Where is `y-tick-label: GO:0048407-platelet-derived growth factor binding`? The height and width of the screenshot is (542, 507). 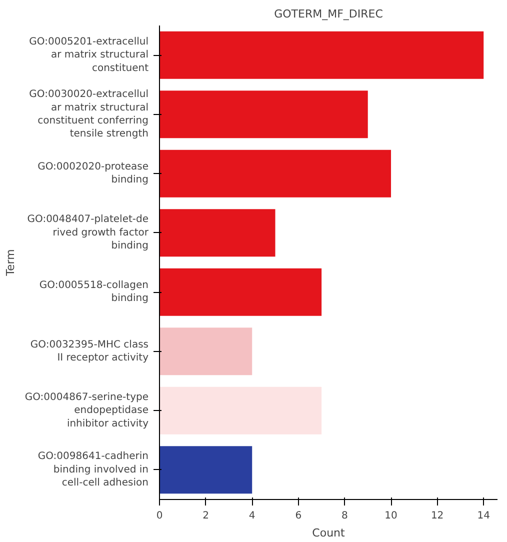 y-tick-label: GO:0048407-platelet-derived growth factor binding is located at coordinates (88, 233).